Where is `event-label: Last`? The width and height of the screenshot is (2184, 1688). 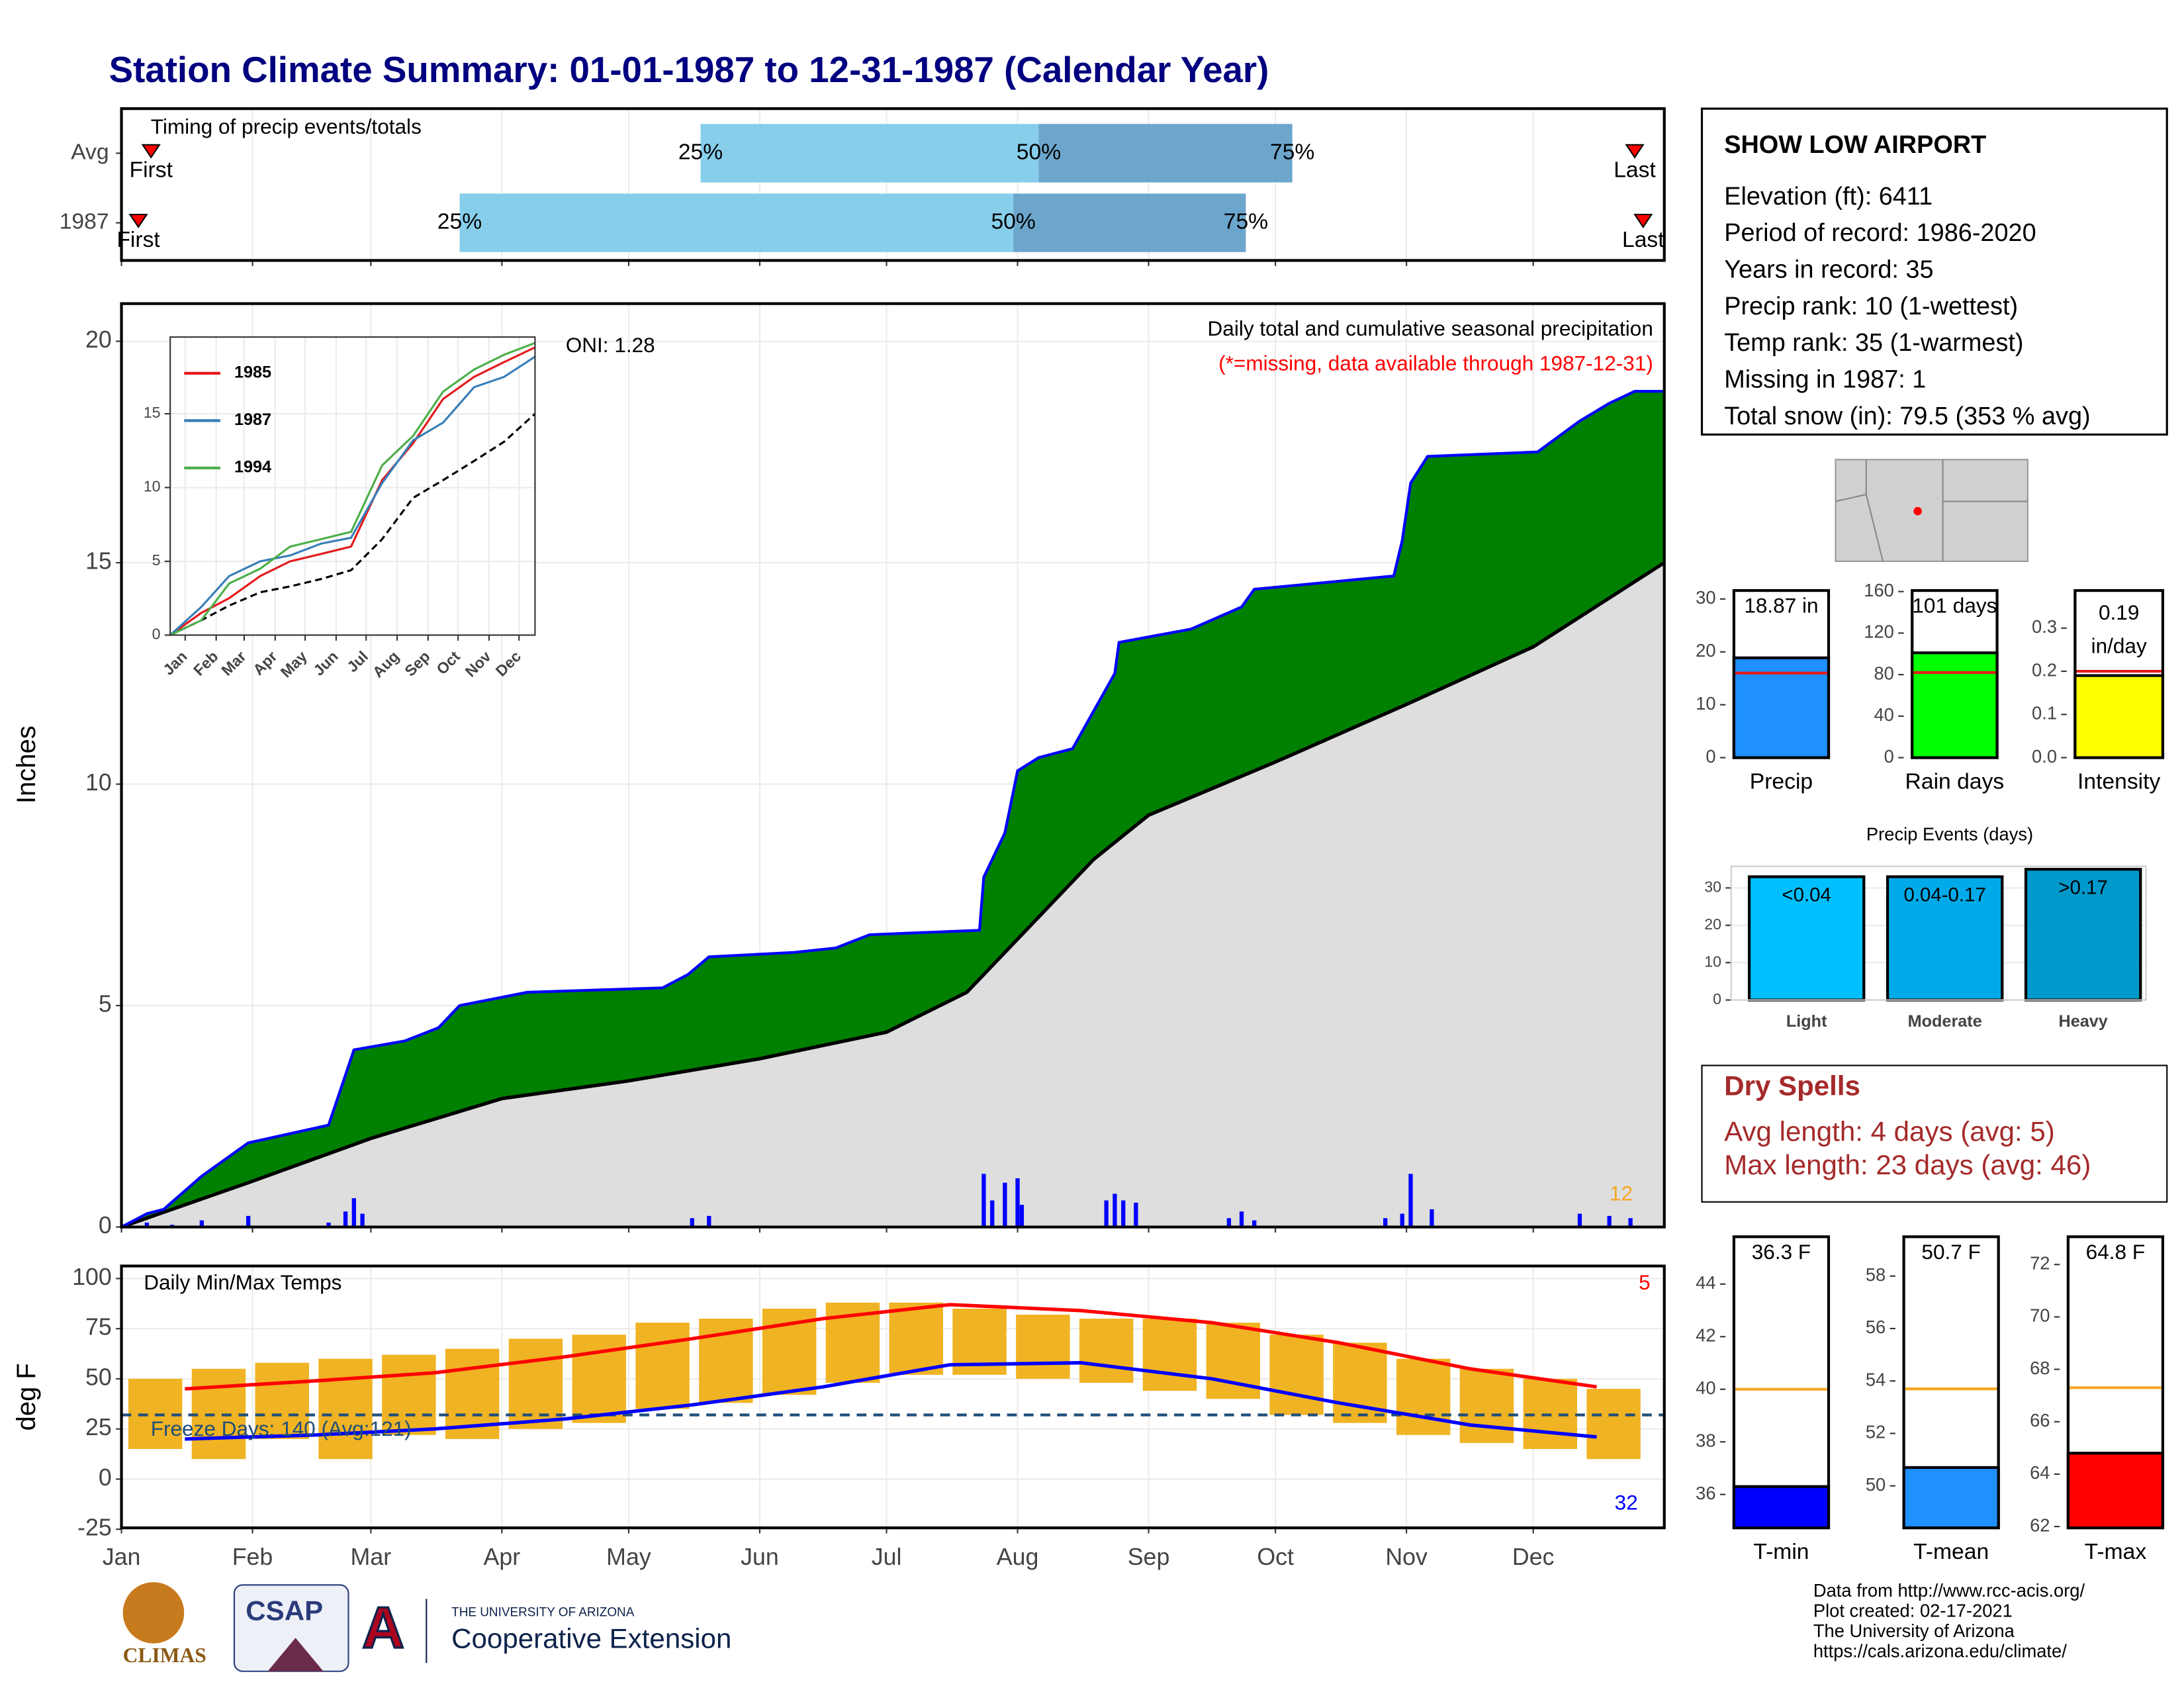
event-label: Last is located at coordinates (1635, 170).